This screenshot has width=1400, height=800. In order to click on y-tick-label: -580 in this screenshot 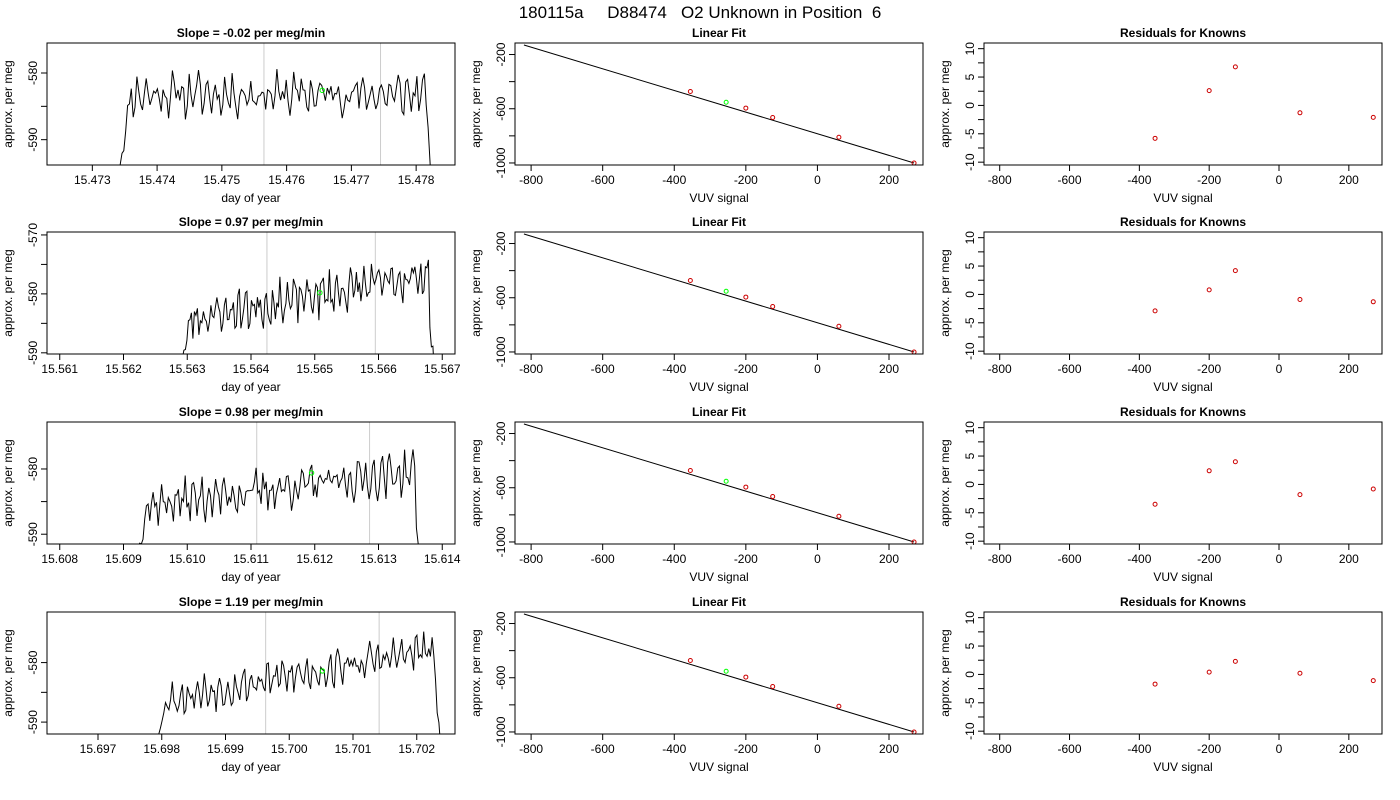, I will do `click(33, 662)`.